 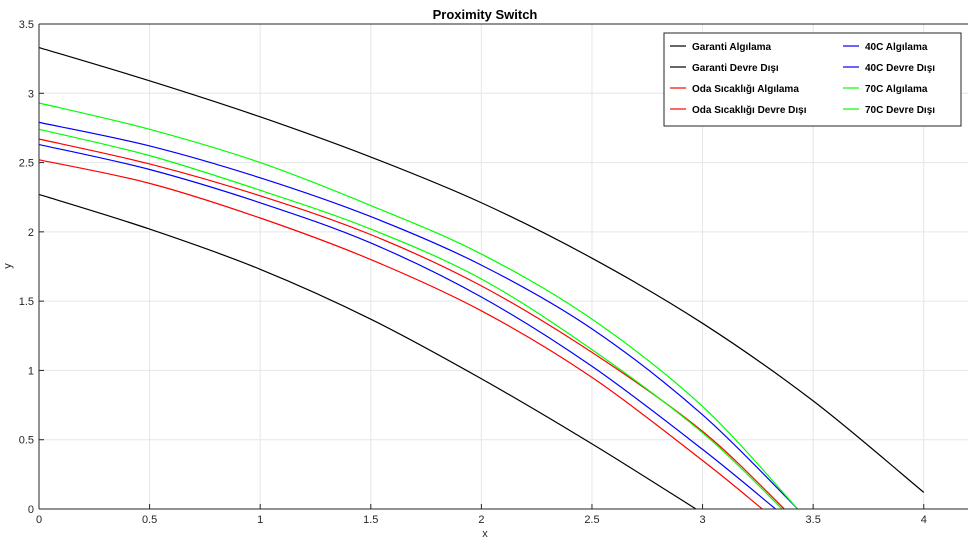 I want to click on legend-label: 40C Devre Dışı, so click(x=900, y=68).